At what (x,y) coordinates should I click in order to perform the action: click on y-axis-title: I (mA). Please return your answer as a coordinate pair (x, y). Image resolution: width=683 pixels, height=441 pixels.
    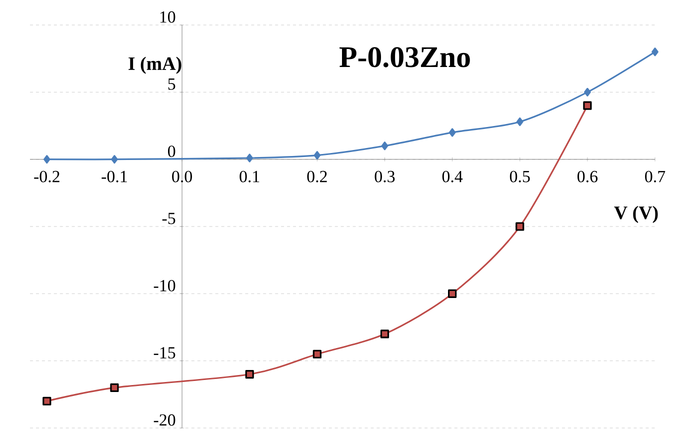
    Looking at the image, I should click on (155, 65).